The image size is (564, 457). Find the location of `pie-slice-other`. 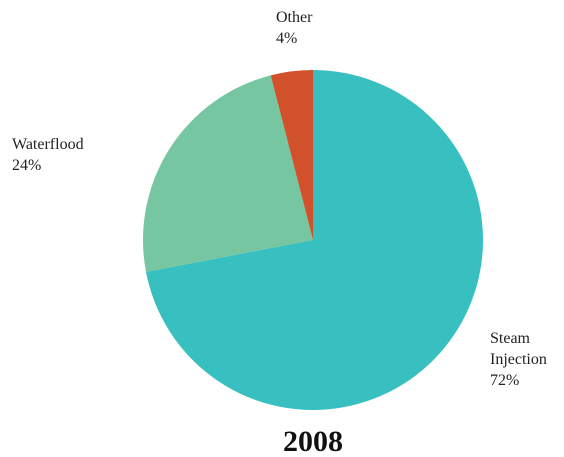

pie-slice-other is located at coordinates (291, 155).